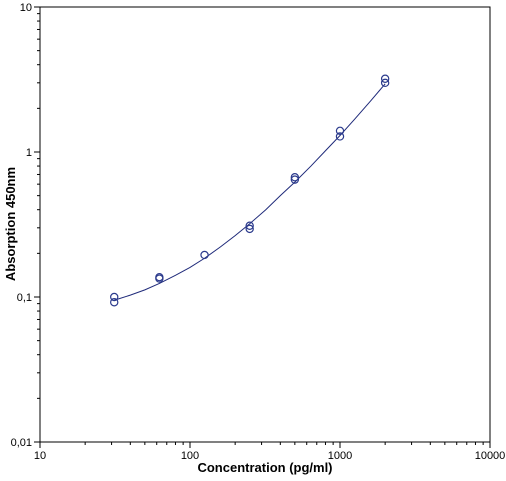 This screenshot has height=481, width=506. I want to click on x-tick-label: 1000, so click(340, 456).